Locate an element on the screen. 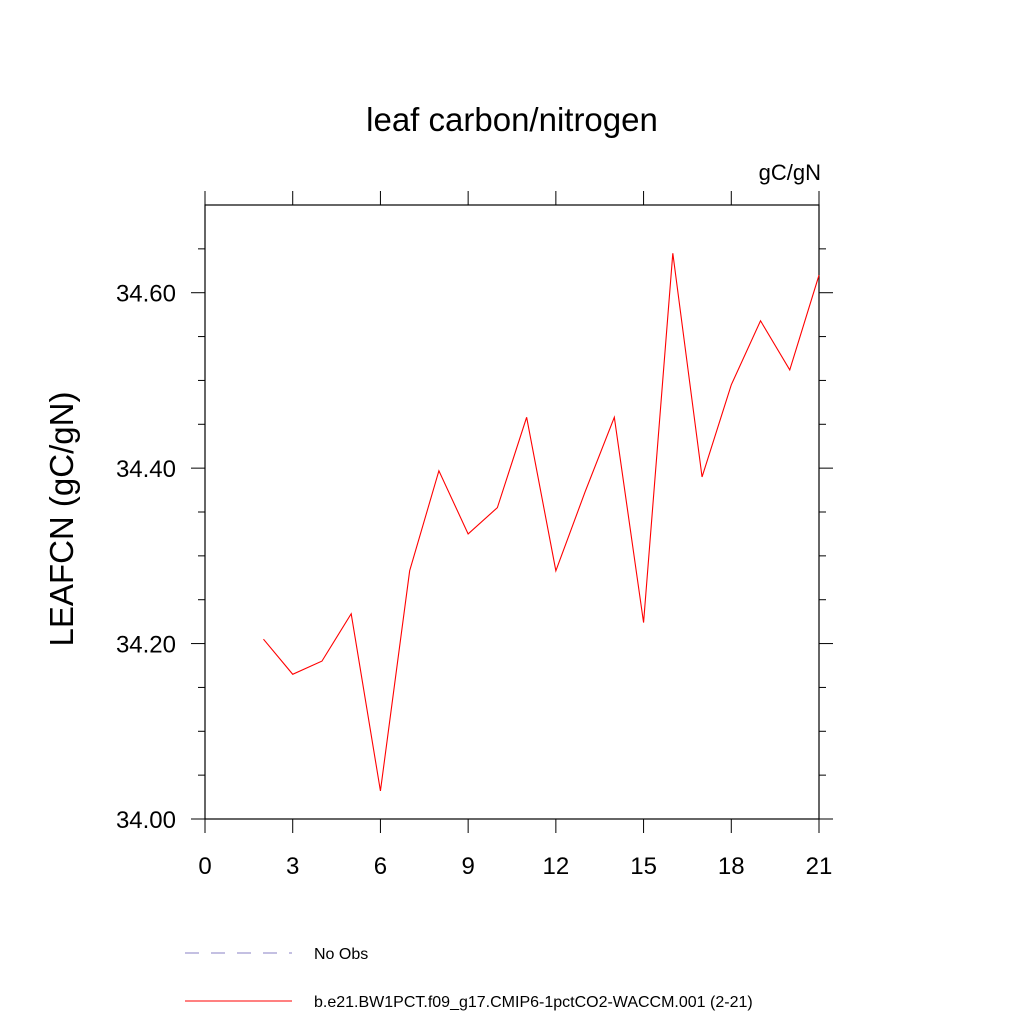 The width and height of the screenshot is (1024, 1024). y-tick-label: 34.20 is located at coordinates (146, 645).